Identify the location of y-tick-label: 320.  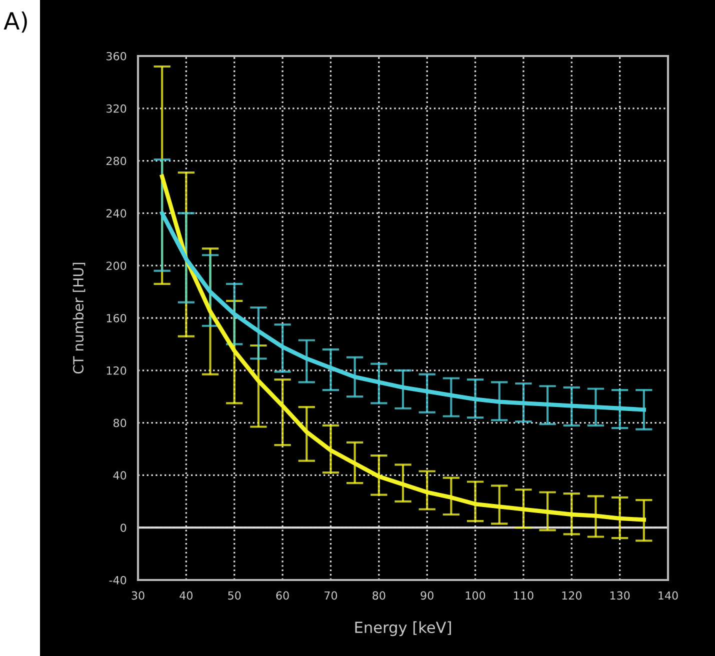
(116, 108).